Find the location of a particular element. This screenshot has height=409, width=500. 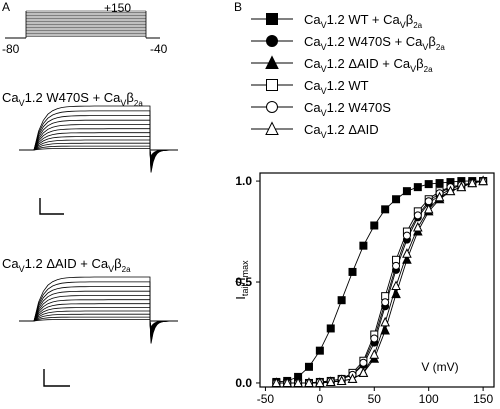

voltage-protocol: -80 +150 -40 is located at coordinates (85, 28).